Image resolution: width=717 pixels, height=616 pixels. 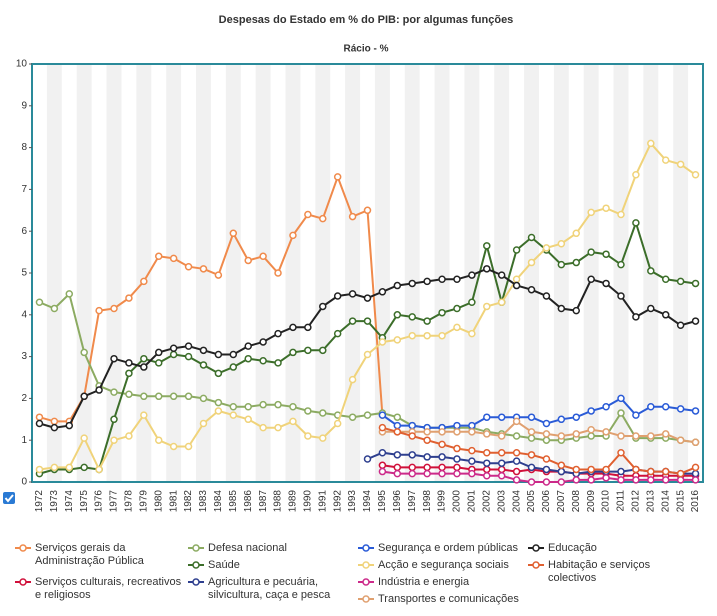 I want to click on legend-item: Saúde, so click(x=273, y=565).